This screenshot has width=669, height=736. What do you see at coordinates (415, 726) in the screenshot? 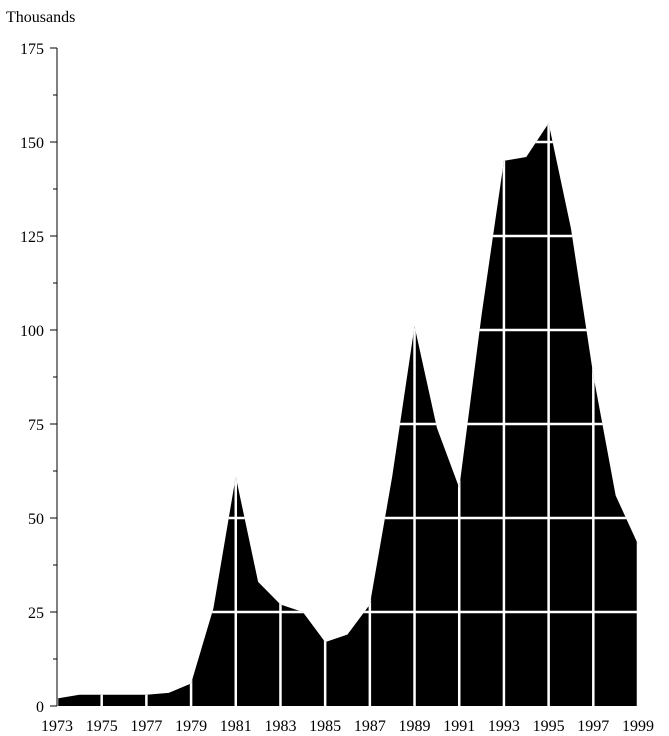
I see `x-tick-label: 1989` at bounding box center [415, 726].